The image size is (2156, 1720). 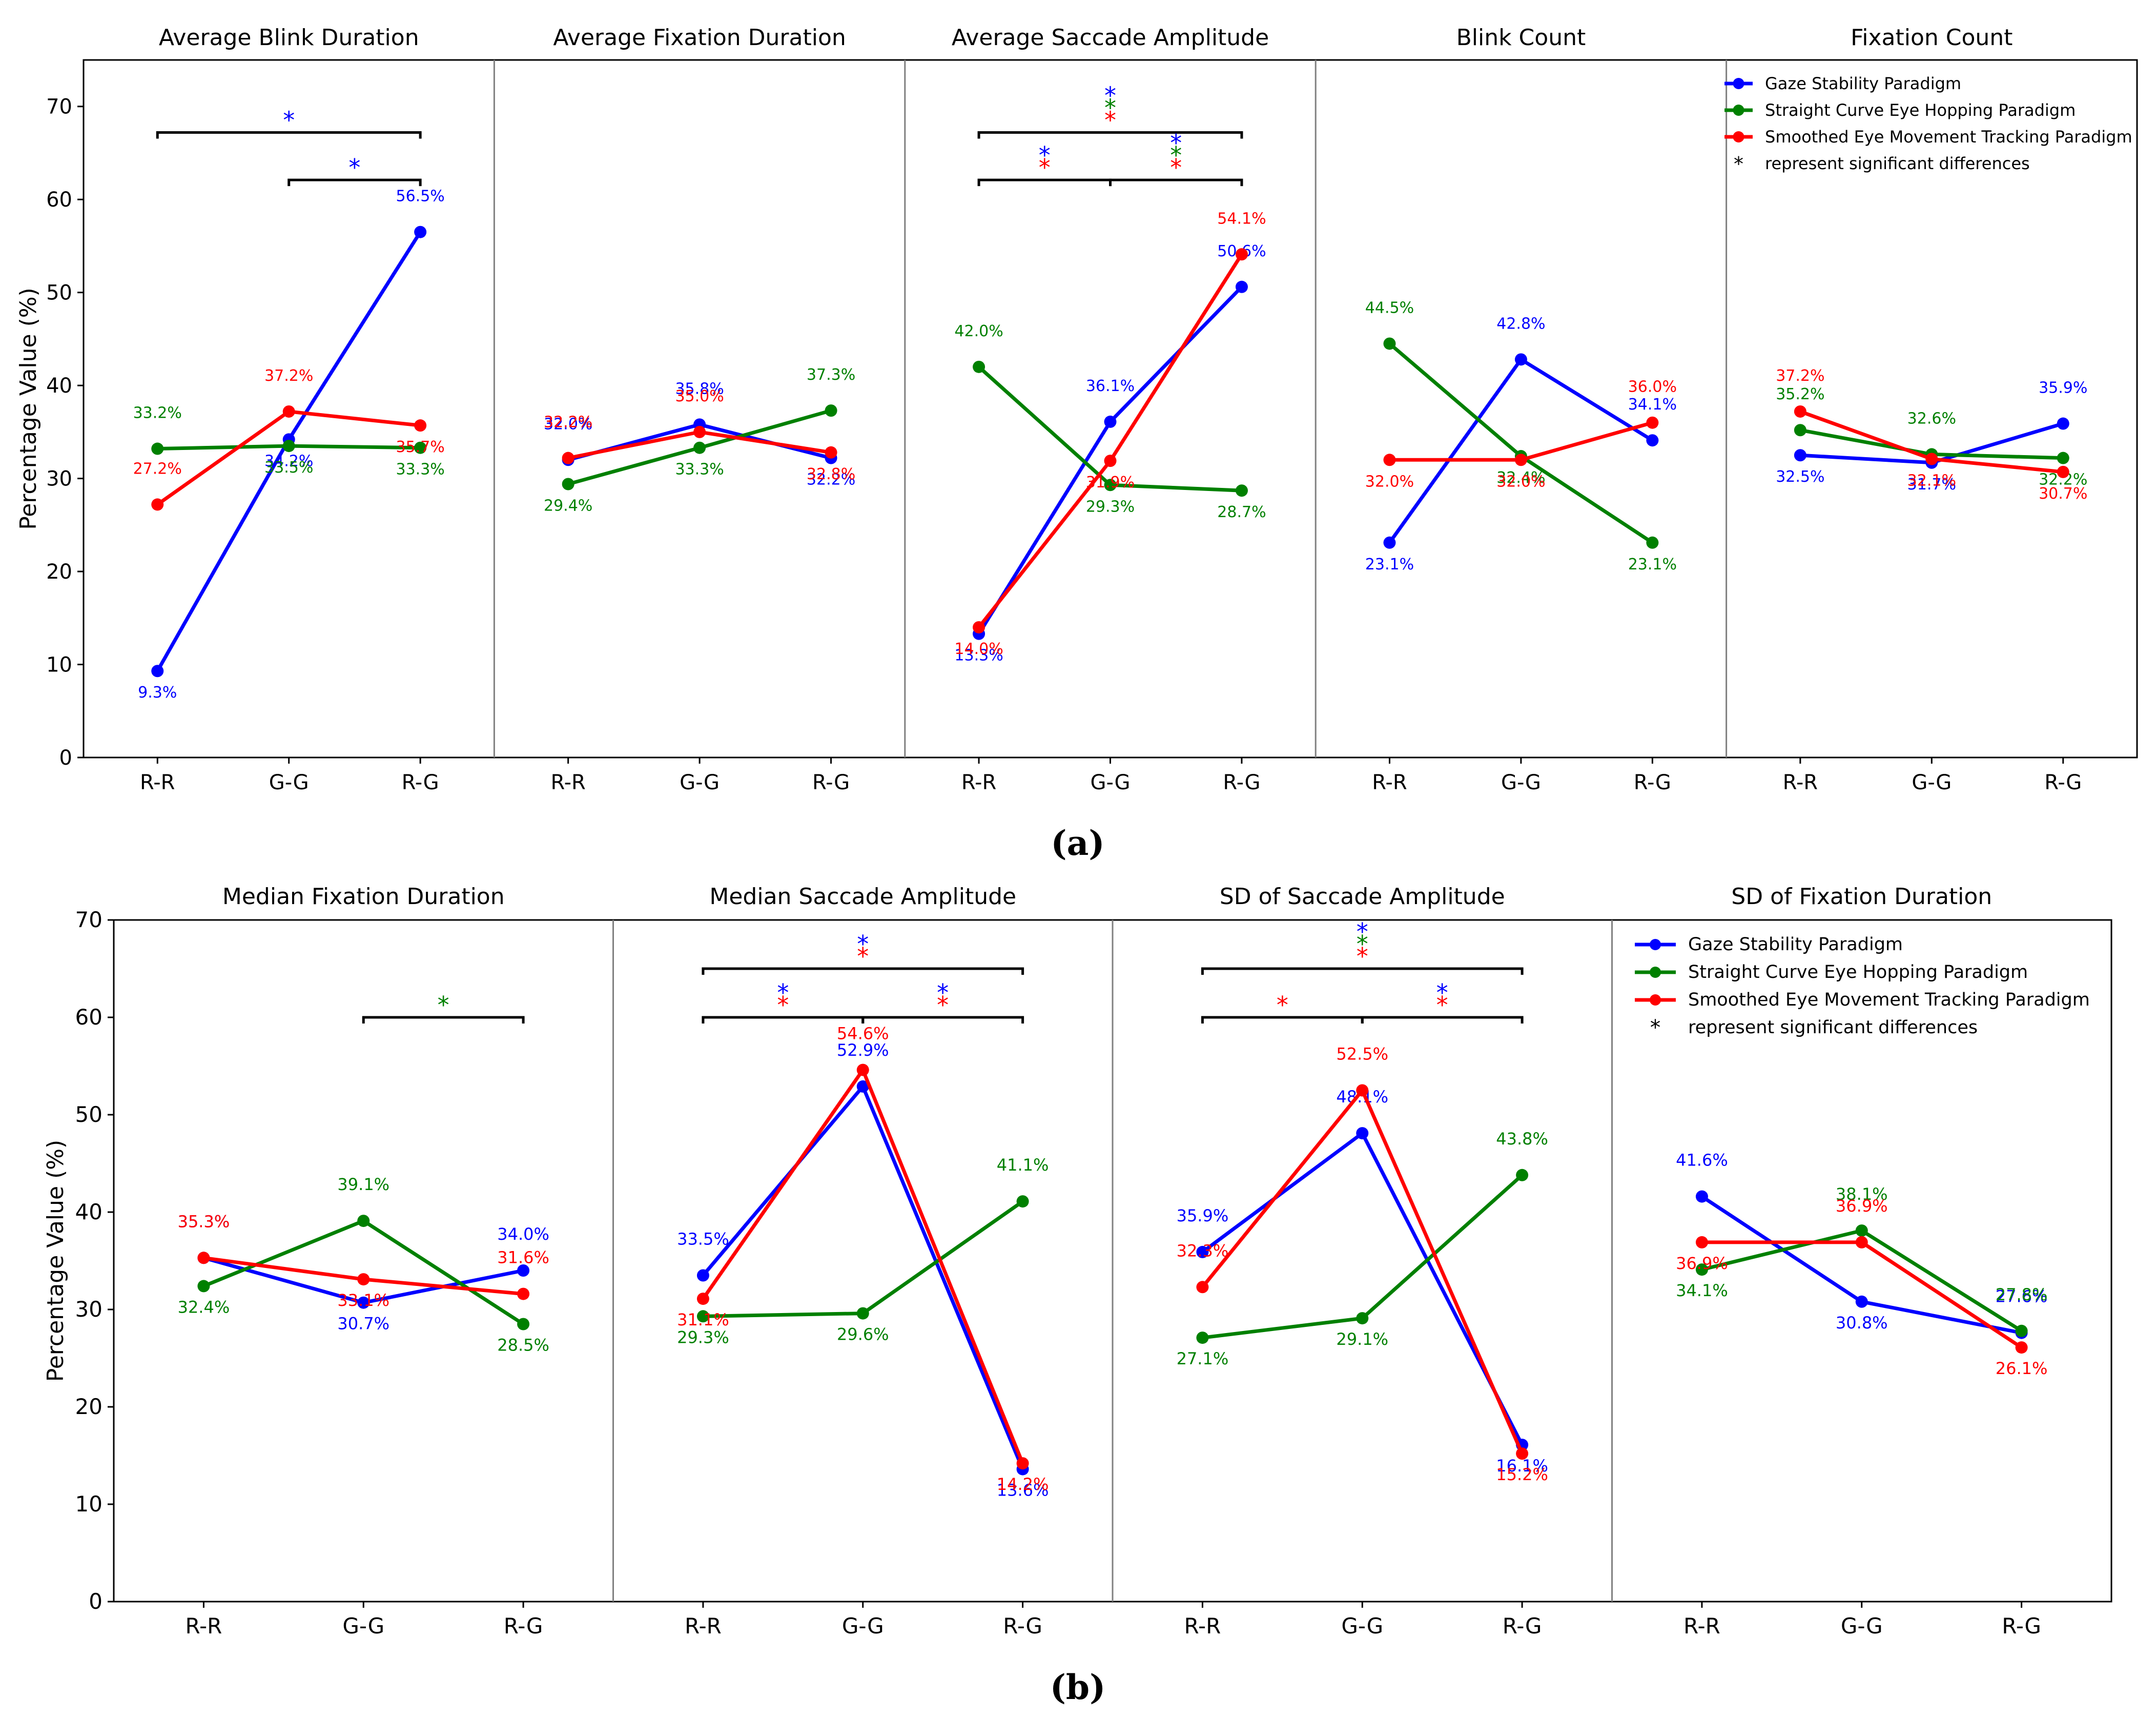 What do you see at coordinates (1861, 897) in the screenshot?
I see `subplot-title: SD of Fixation Duration` at bounding box center [1861, 897].